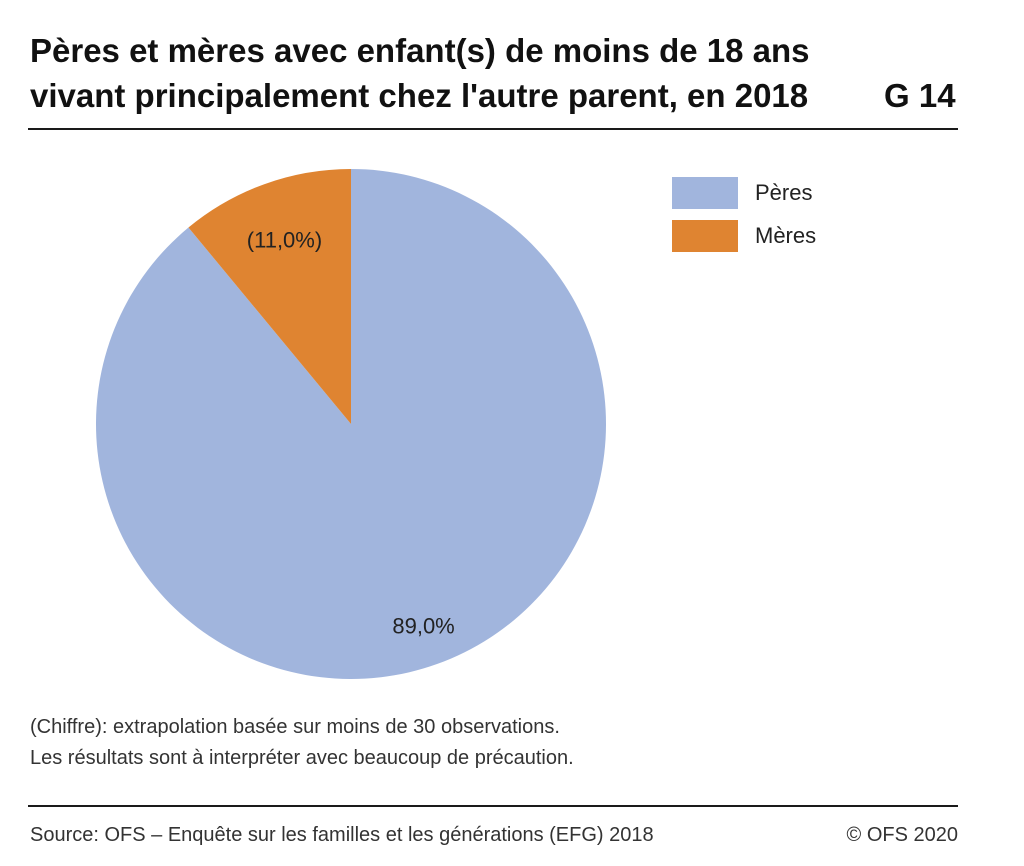 Image resolution: width=1024 pixels, height=866 pixels. I want to click on legend-swatch-peres, so click(705, 193).